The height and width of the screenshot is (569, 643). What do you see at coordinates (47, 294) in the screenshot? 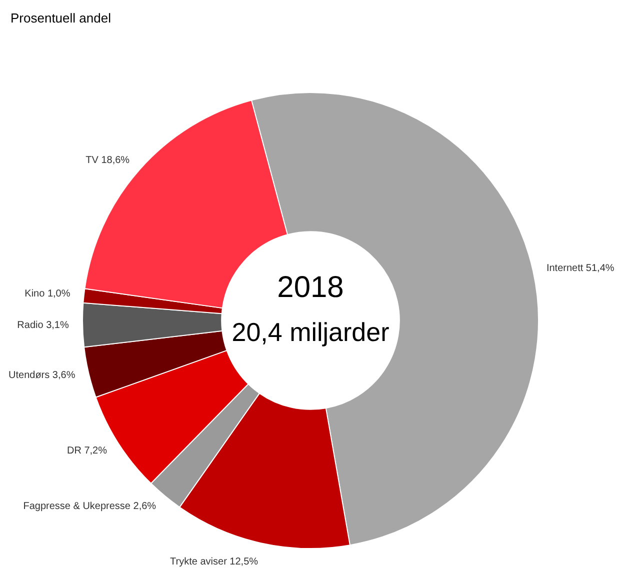
I see `slice-label: Kino 1,0%` at bounding box center [47, 294].